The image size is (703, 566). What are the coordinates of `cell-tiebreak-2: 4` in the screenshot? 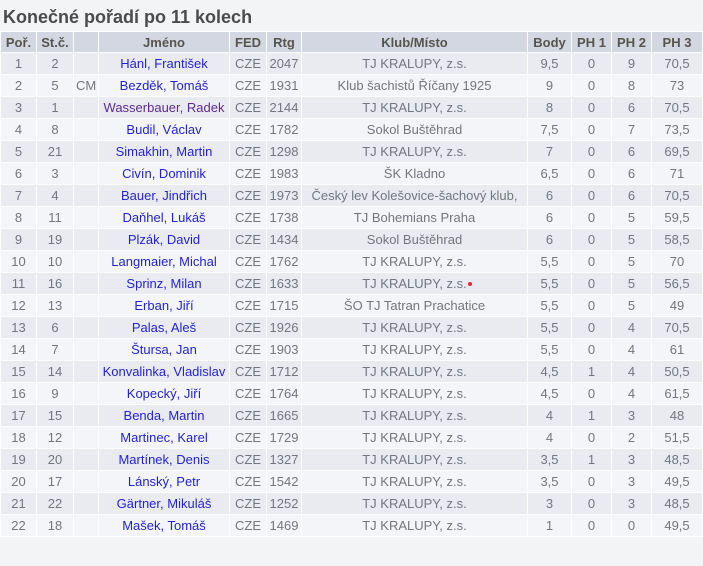 It's located at (631, 393).